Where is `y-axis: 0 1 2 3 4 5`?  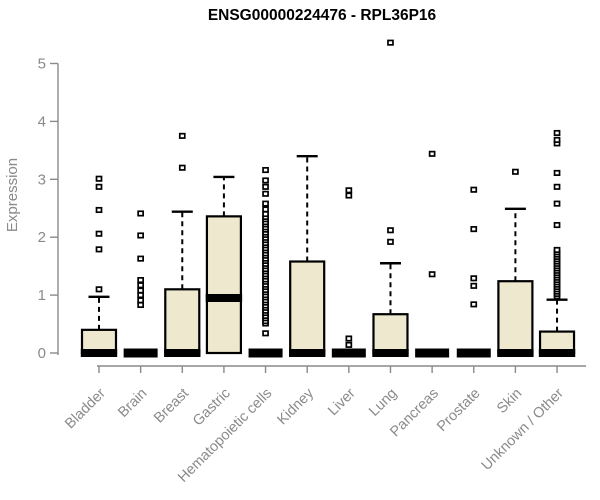
y-axis: 0 1 2 3 4 5 is located at coordinates (48, 209).